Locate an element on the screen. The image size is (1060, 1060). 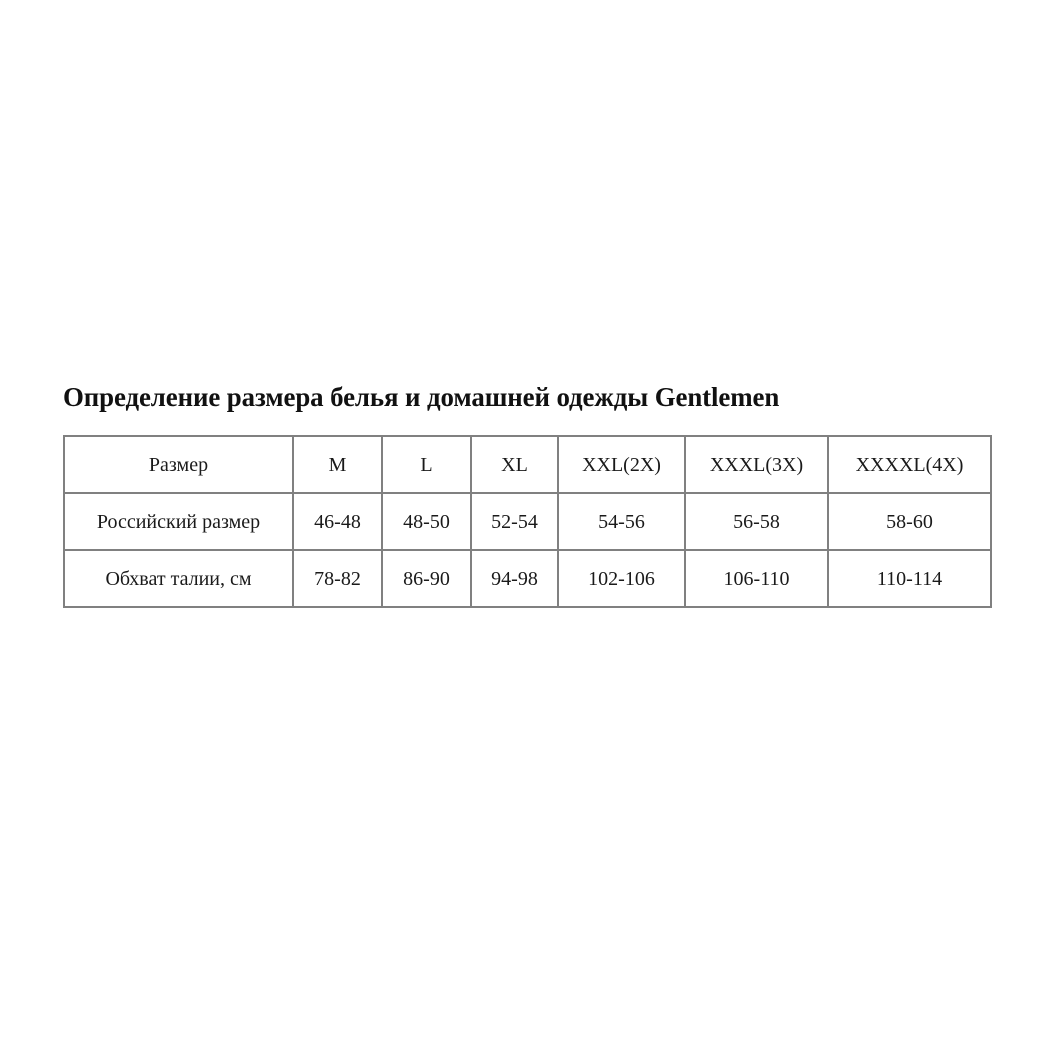
cell-waist-m: 78-82 is located at coordinates (337, 578).